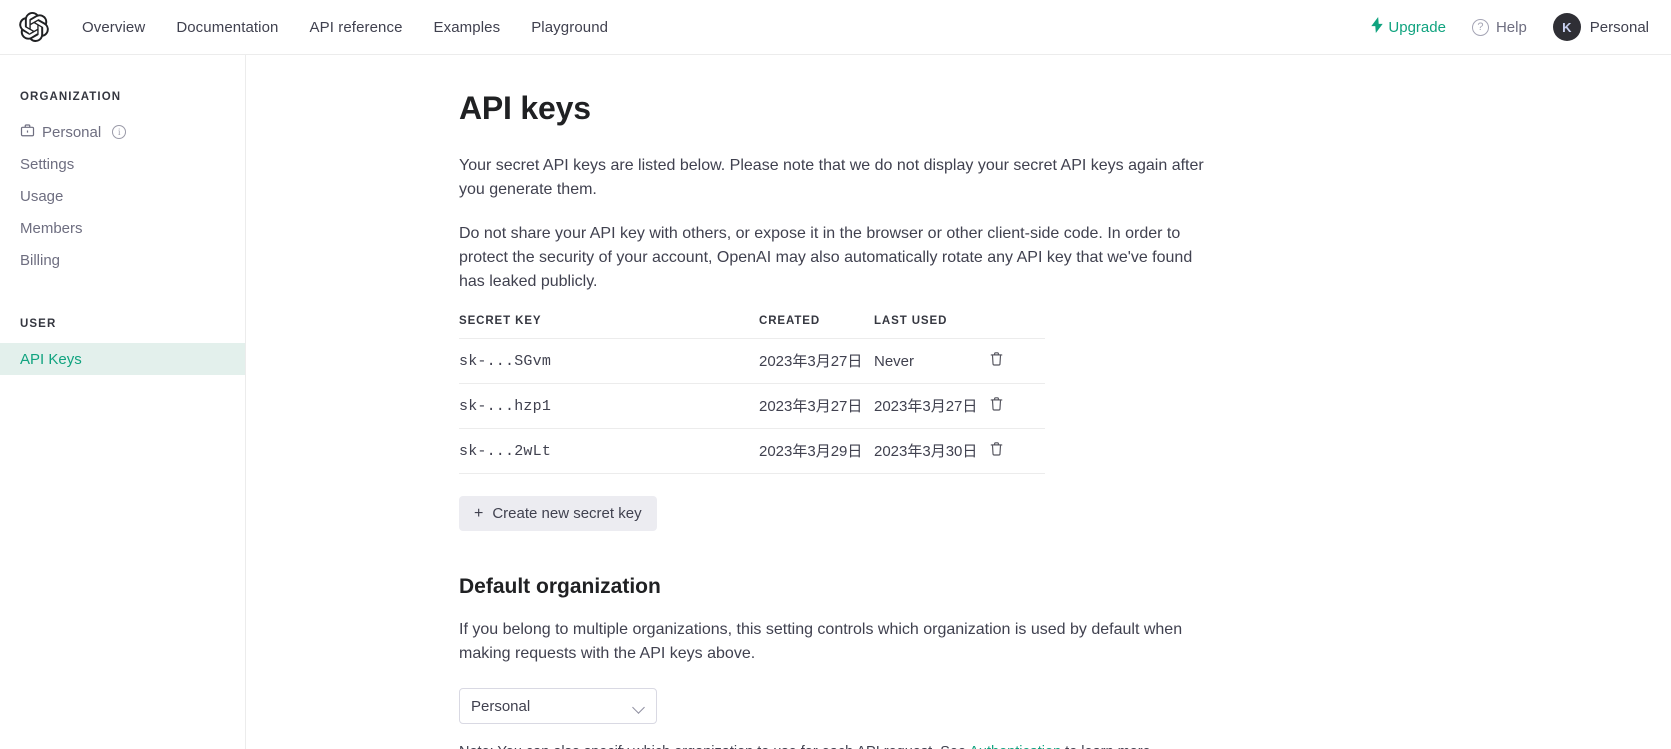  I want to click on account-menu: K Personal, so click(1600, 27).